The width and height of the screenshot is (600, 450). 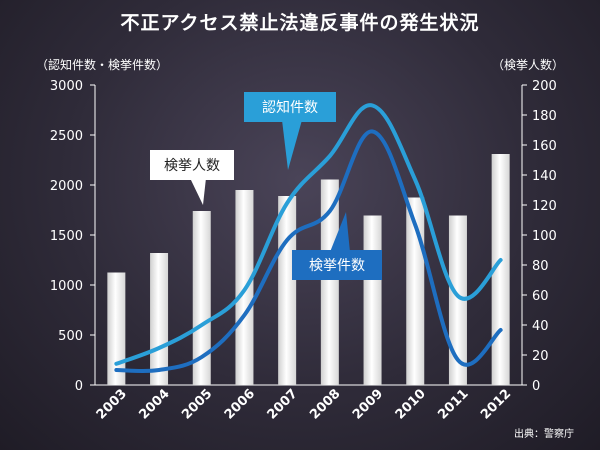 I want to click on callout-recognized-box, so click(x=290, y=107).